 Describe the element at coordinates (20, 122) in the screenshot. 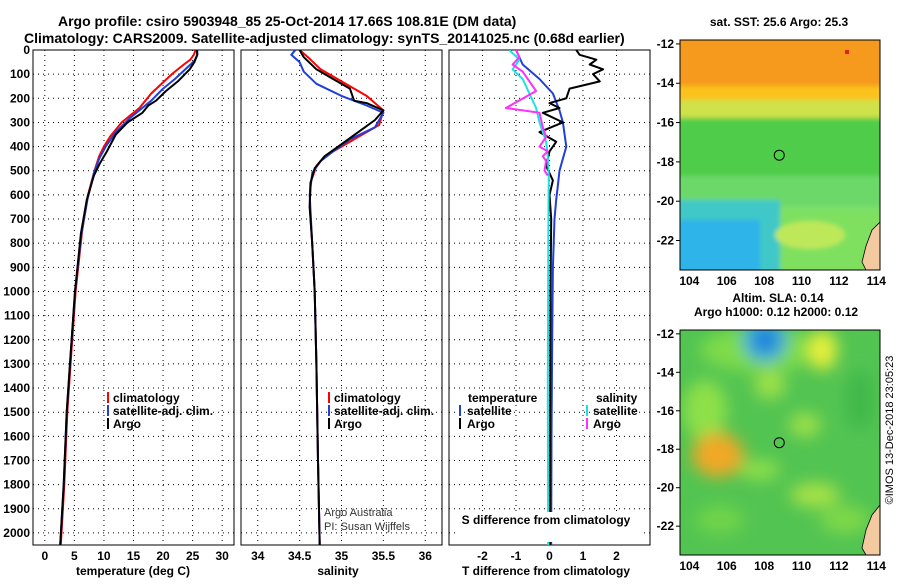

I see `depth-tick-label: 300` at that location.